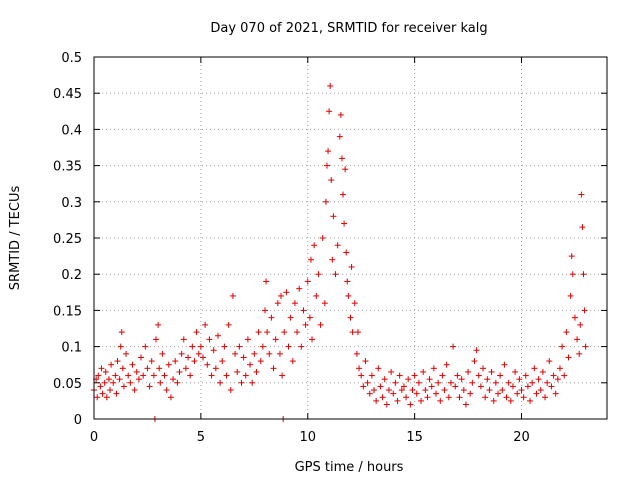 The image size is (640, 480). Describe the element at coordinates (71, 348) in the screenshot. I see `y-tick-label: 0.1` at that location.